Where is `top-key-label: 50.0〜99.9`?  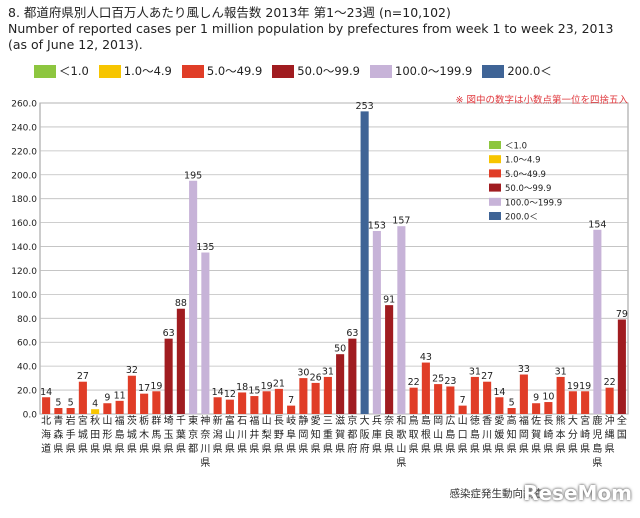 top-key-label: 50.0〜99.9 is located at coordinates (328, 71).